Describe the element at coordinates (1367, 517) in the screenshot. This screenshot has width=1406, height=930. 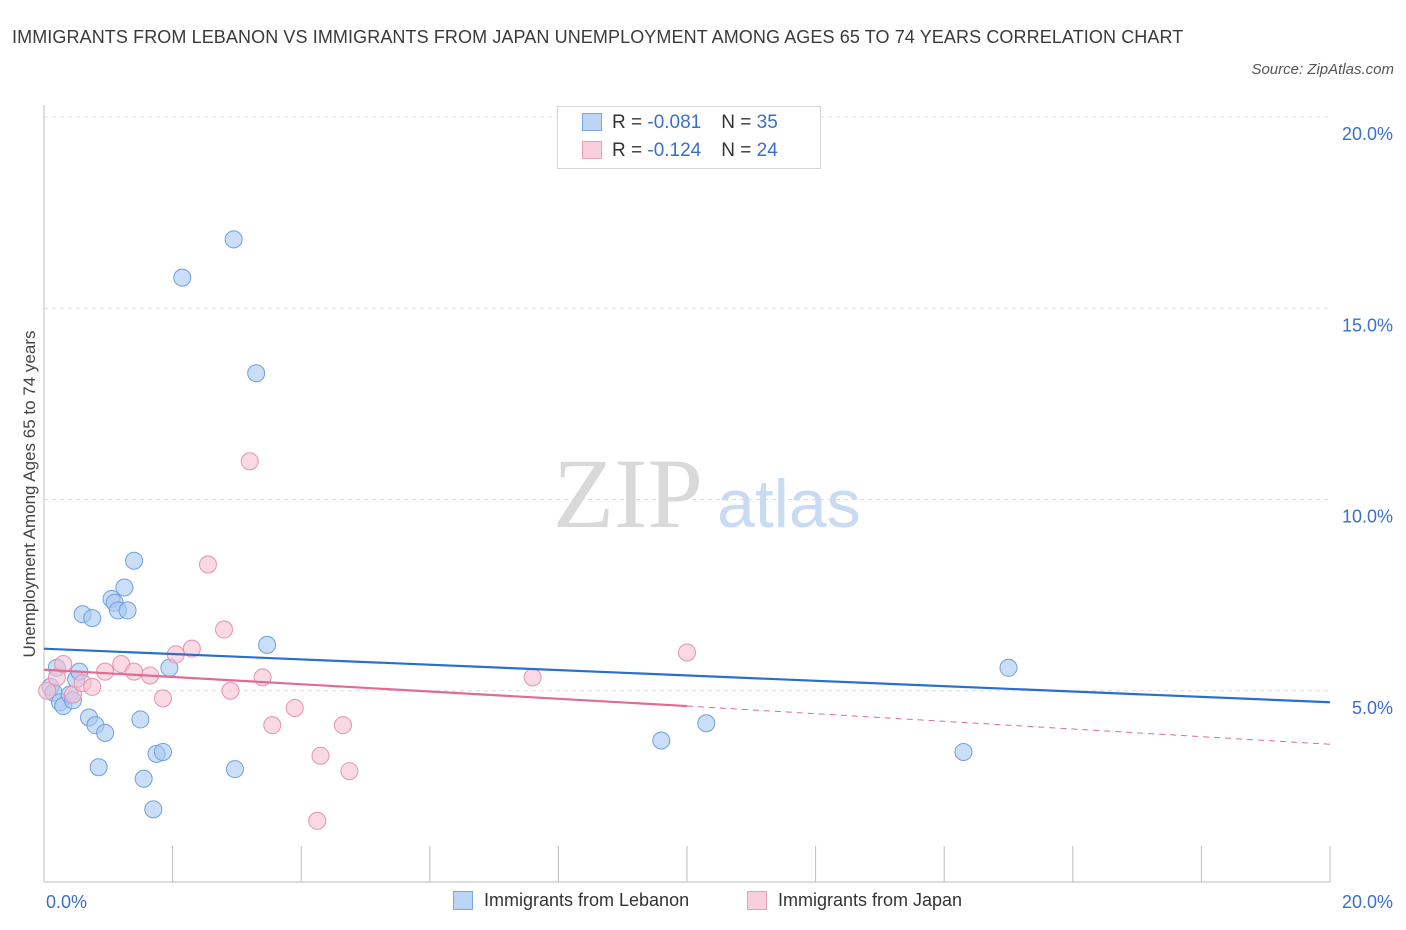
I see `y-tick-label: 10.0%` at that location.